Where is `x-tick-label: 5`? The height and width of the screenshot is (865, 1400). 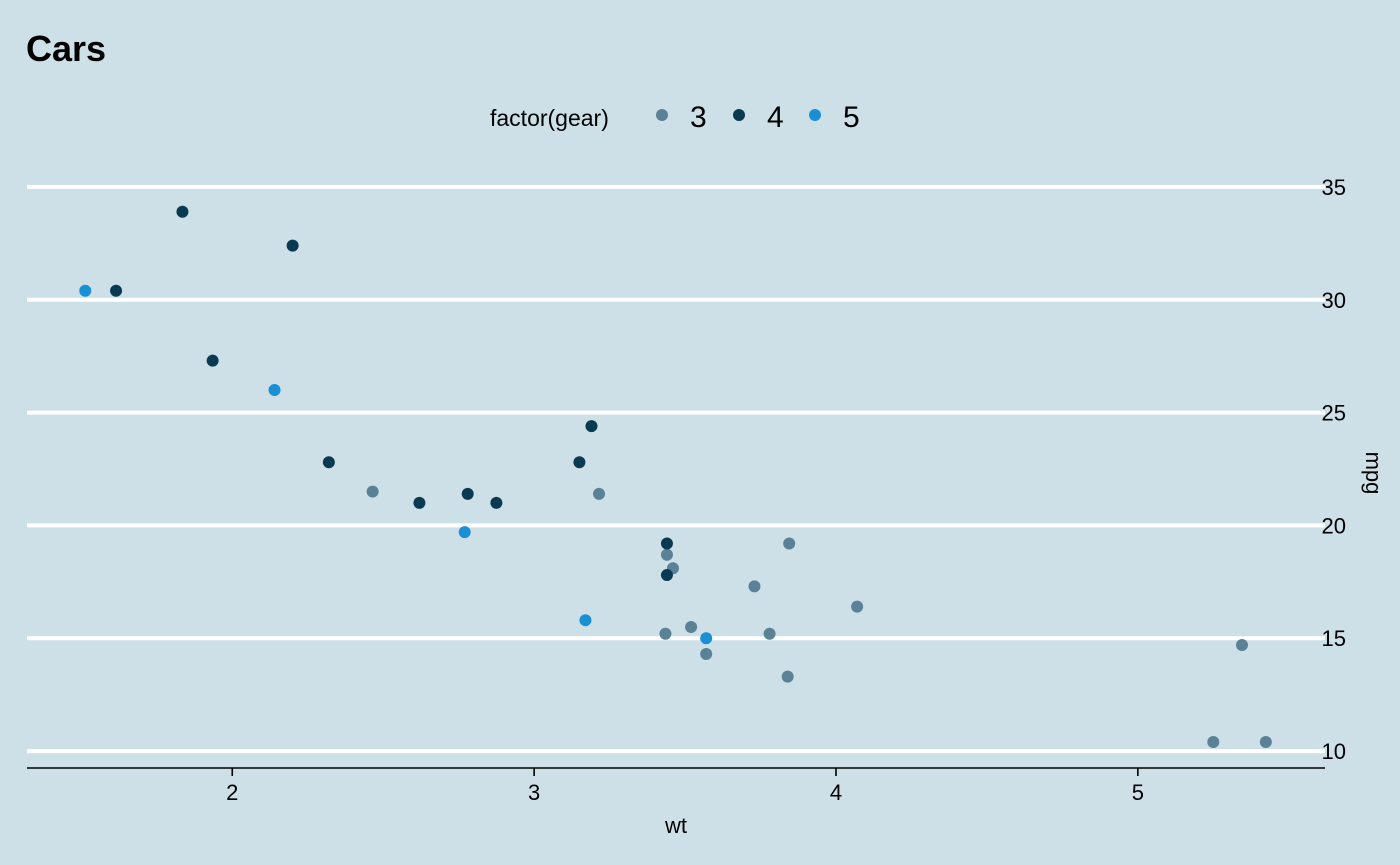
x-tick-label: 5 is located at coordinates (1138, 792).